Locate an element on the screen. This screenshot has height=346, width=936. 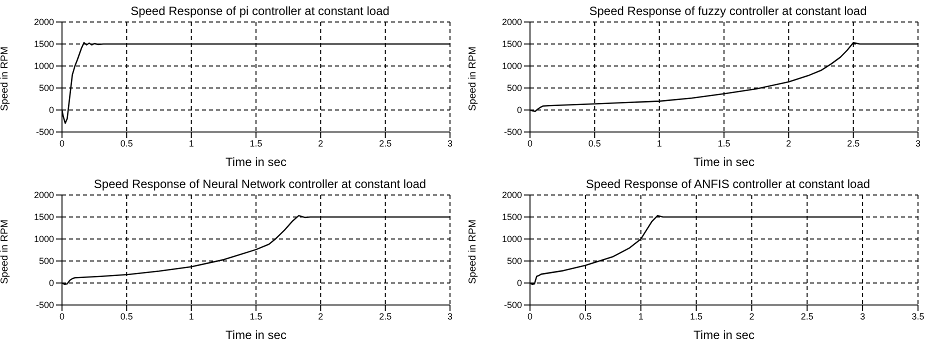
x-tick-label: 3.5 is located at coordinates (918, 316).